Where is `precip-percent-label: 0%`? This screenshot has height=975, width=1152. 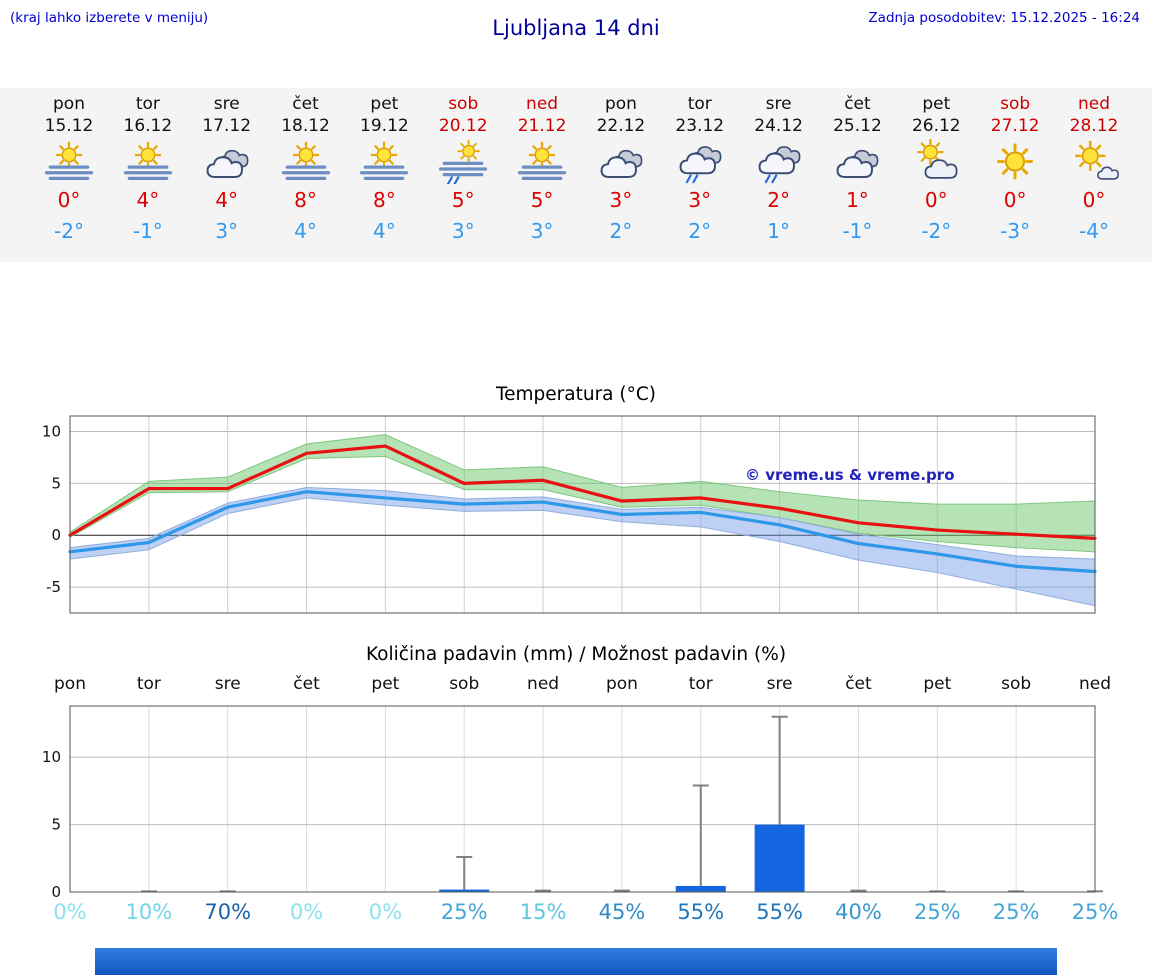 precip-percent-label: 0% is located at coordinates (385, 912).